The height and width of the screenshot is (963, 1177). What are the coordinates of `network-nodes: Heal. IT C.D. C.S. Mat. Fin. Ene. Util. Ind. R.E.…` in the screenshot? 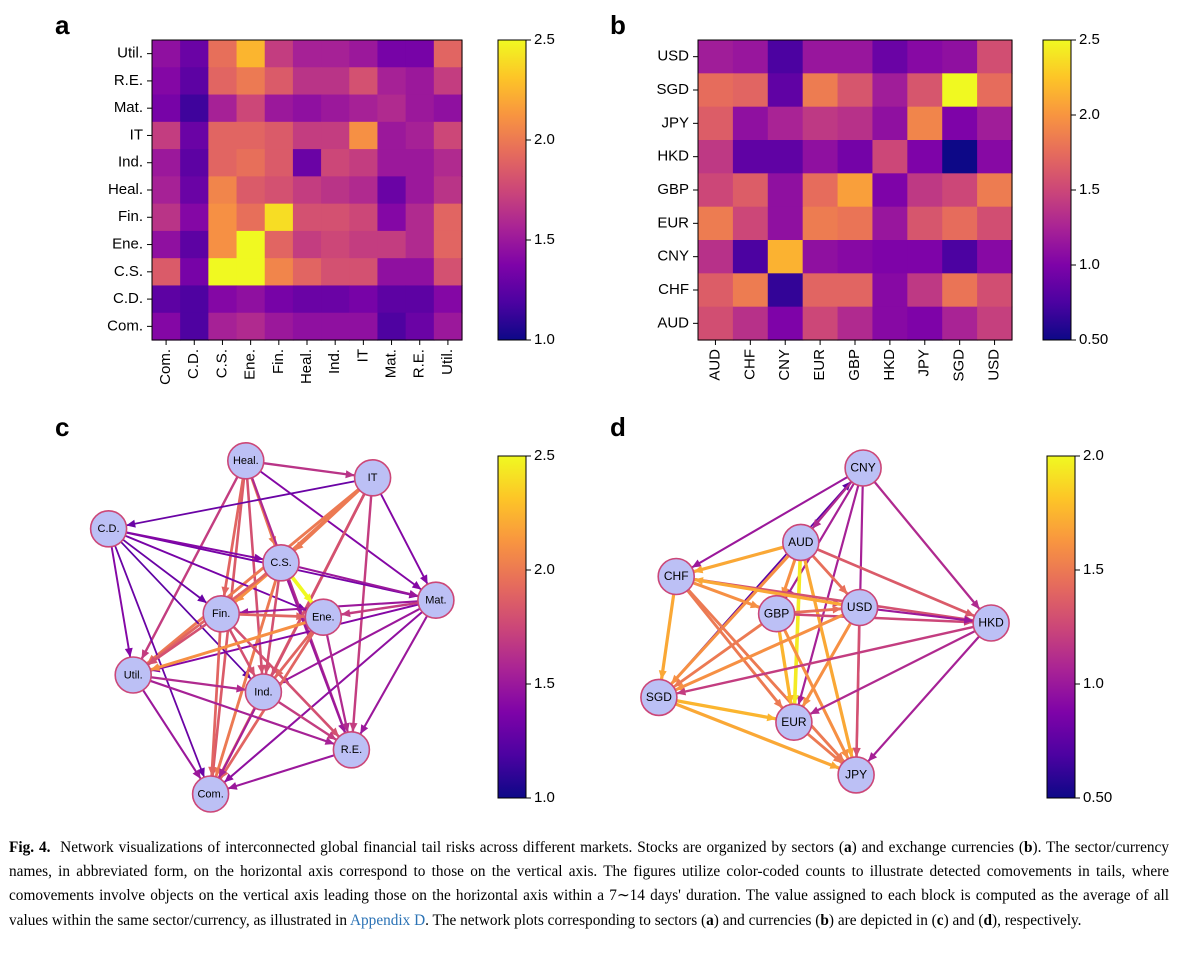 It's located at (272, 627).